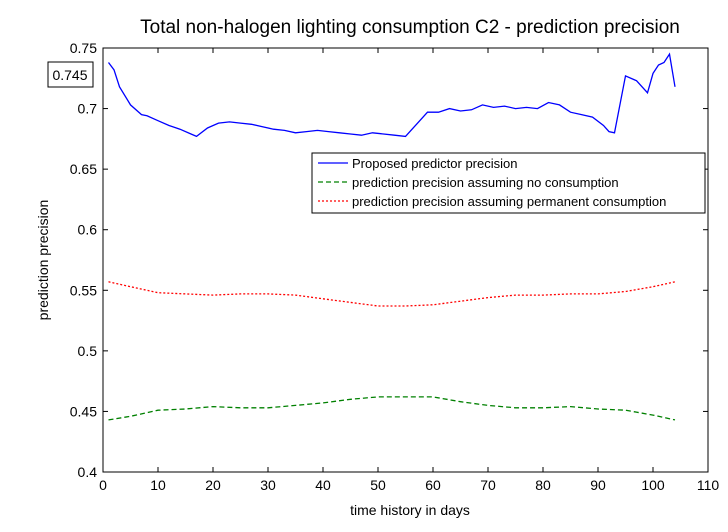 This screenshot has height=532, width=728. Describe the element at coordinates (543, 485) in the screenshot. I see `x-tick-label: 80` at that location.